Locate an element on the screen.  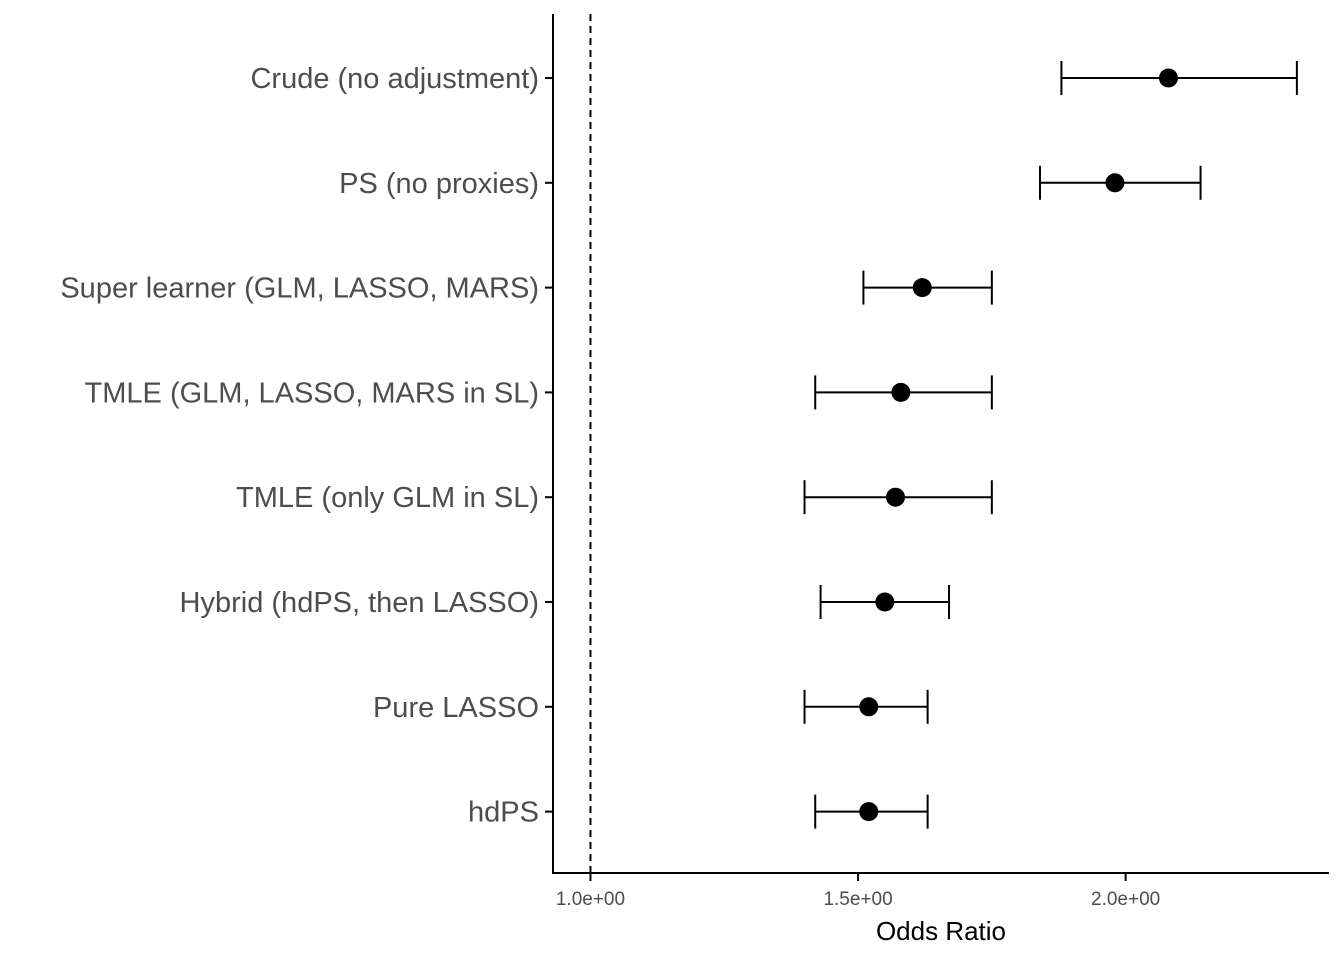
x-axis-ticks: 1.0e+00 1.5e+00 2.0e+00 is located at coordinates (858, 891).